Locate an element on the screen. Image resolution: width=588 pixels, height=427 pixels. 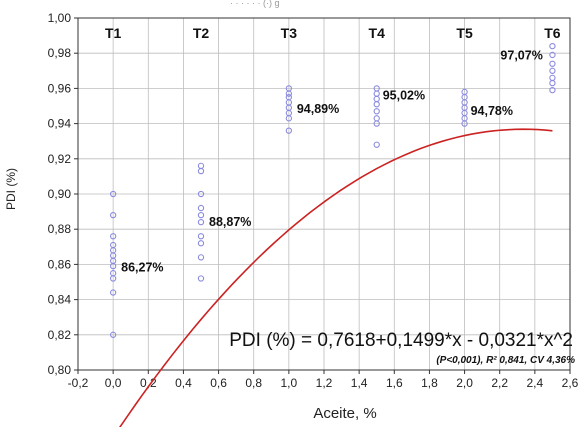
treatment-label: T1 is located at coordinates (113, 33).